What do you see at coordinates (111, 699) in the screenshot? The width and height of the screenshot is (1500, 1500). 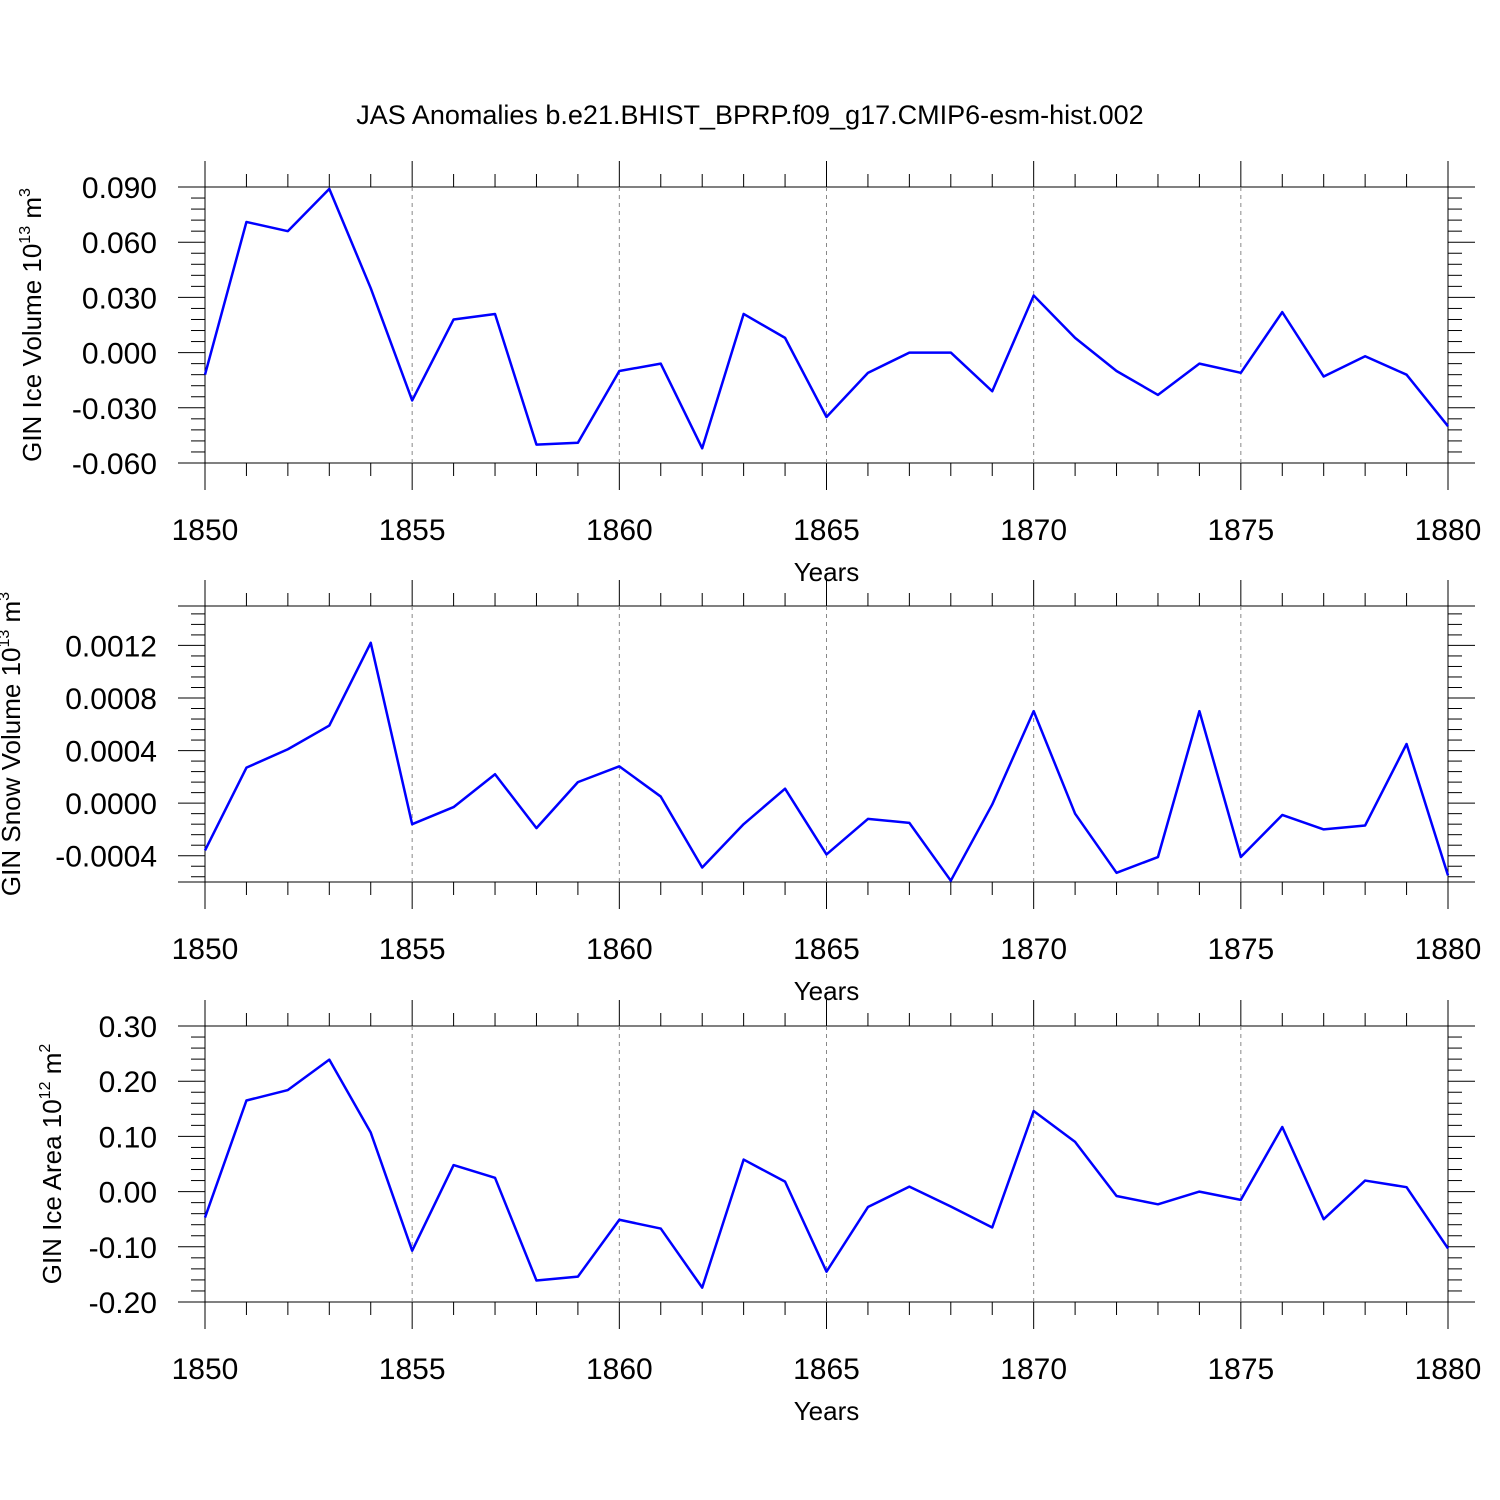 I see `y-tick-label: 0.0008` at bounding box center [111, 699].